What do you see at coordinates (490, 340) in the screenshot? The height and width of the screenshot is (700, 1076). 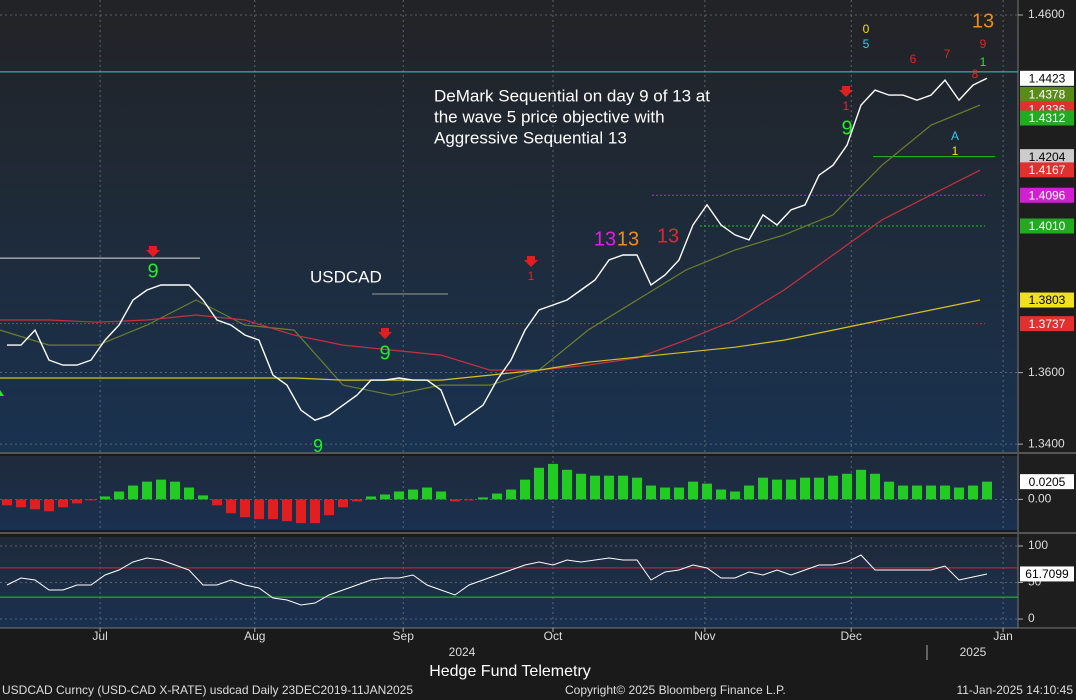 I see `series-line` at bounding box center [490, 340].